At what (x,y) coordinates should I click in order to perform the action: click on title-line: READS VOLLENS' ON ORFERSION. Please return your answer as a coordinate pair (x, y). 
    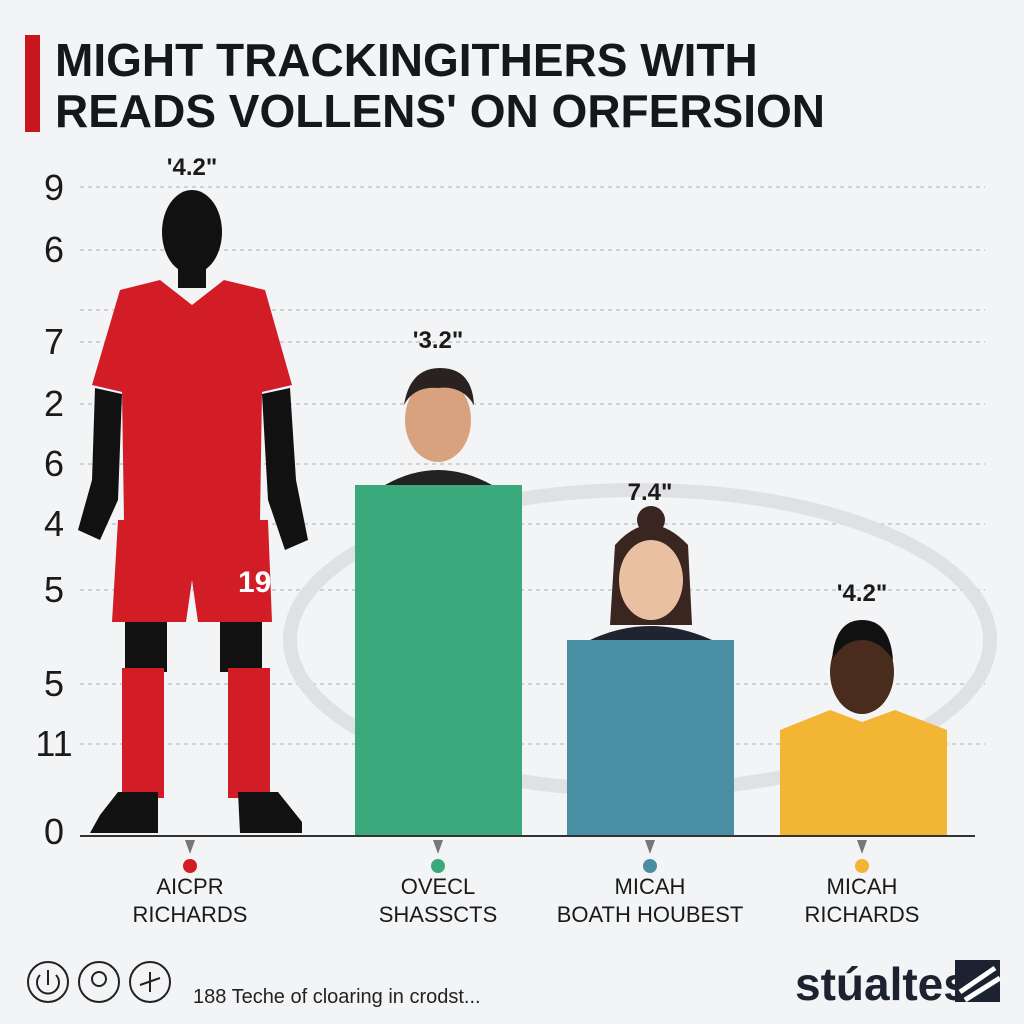
    Looking at the image, I should click on (440, 111).